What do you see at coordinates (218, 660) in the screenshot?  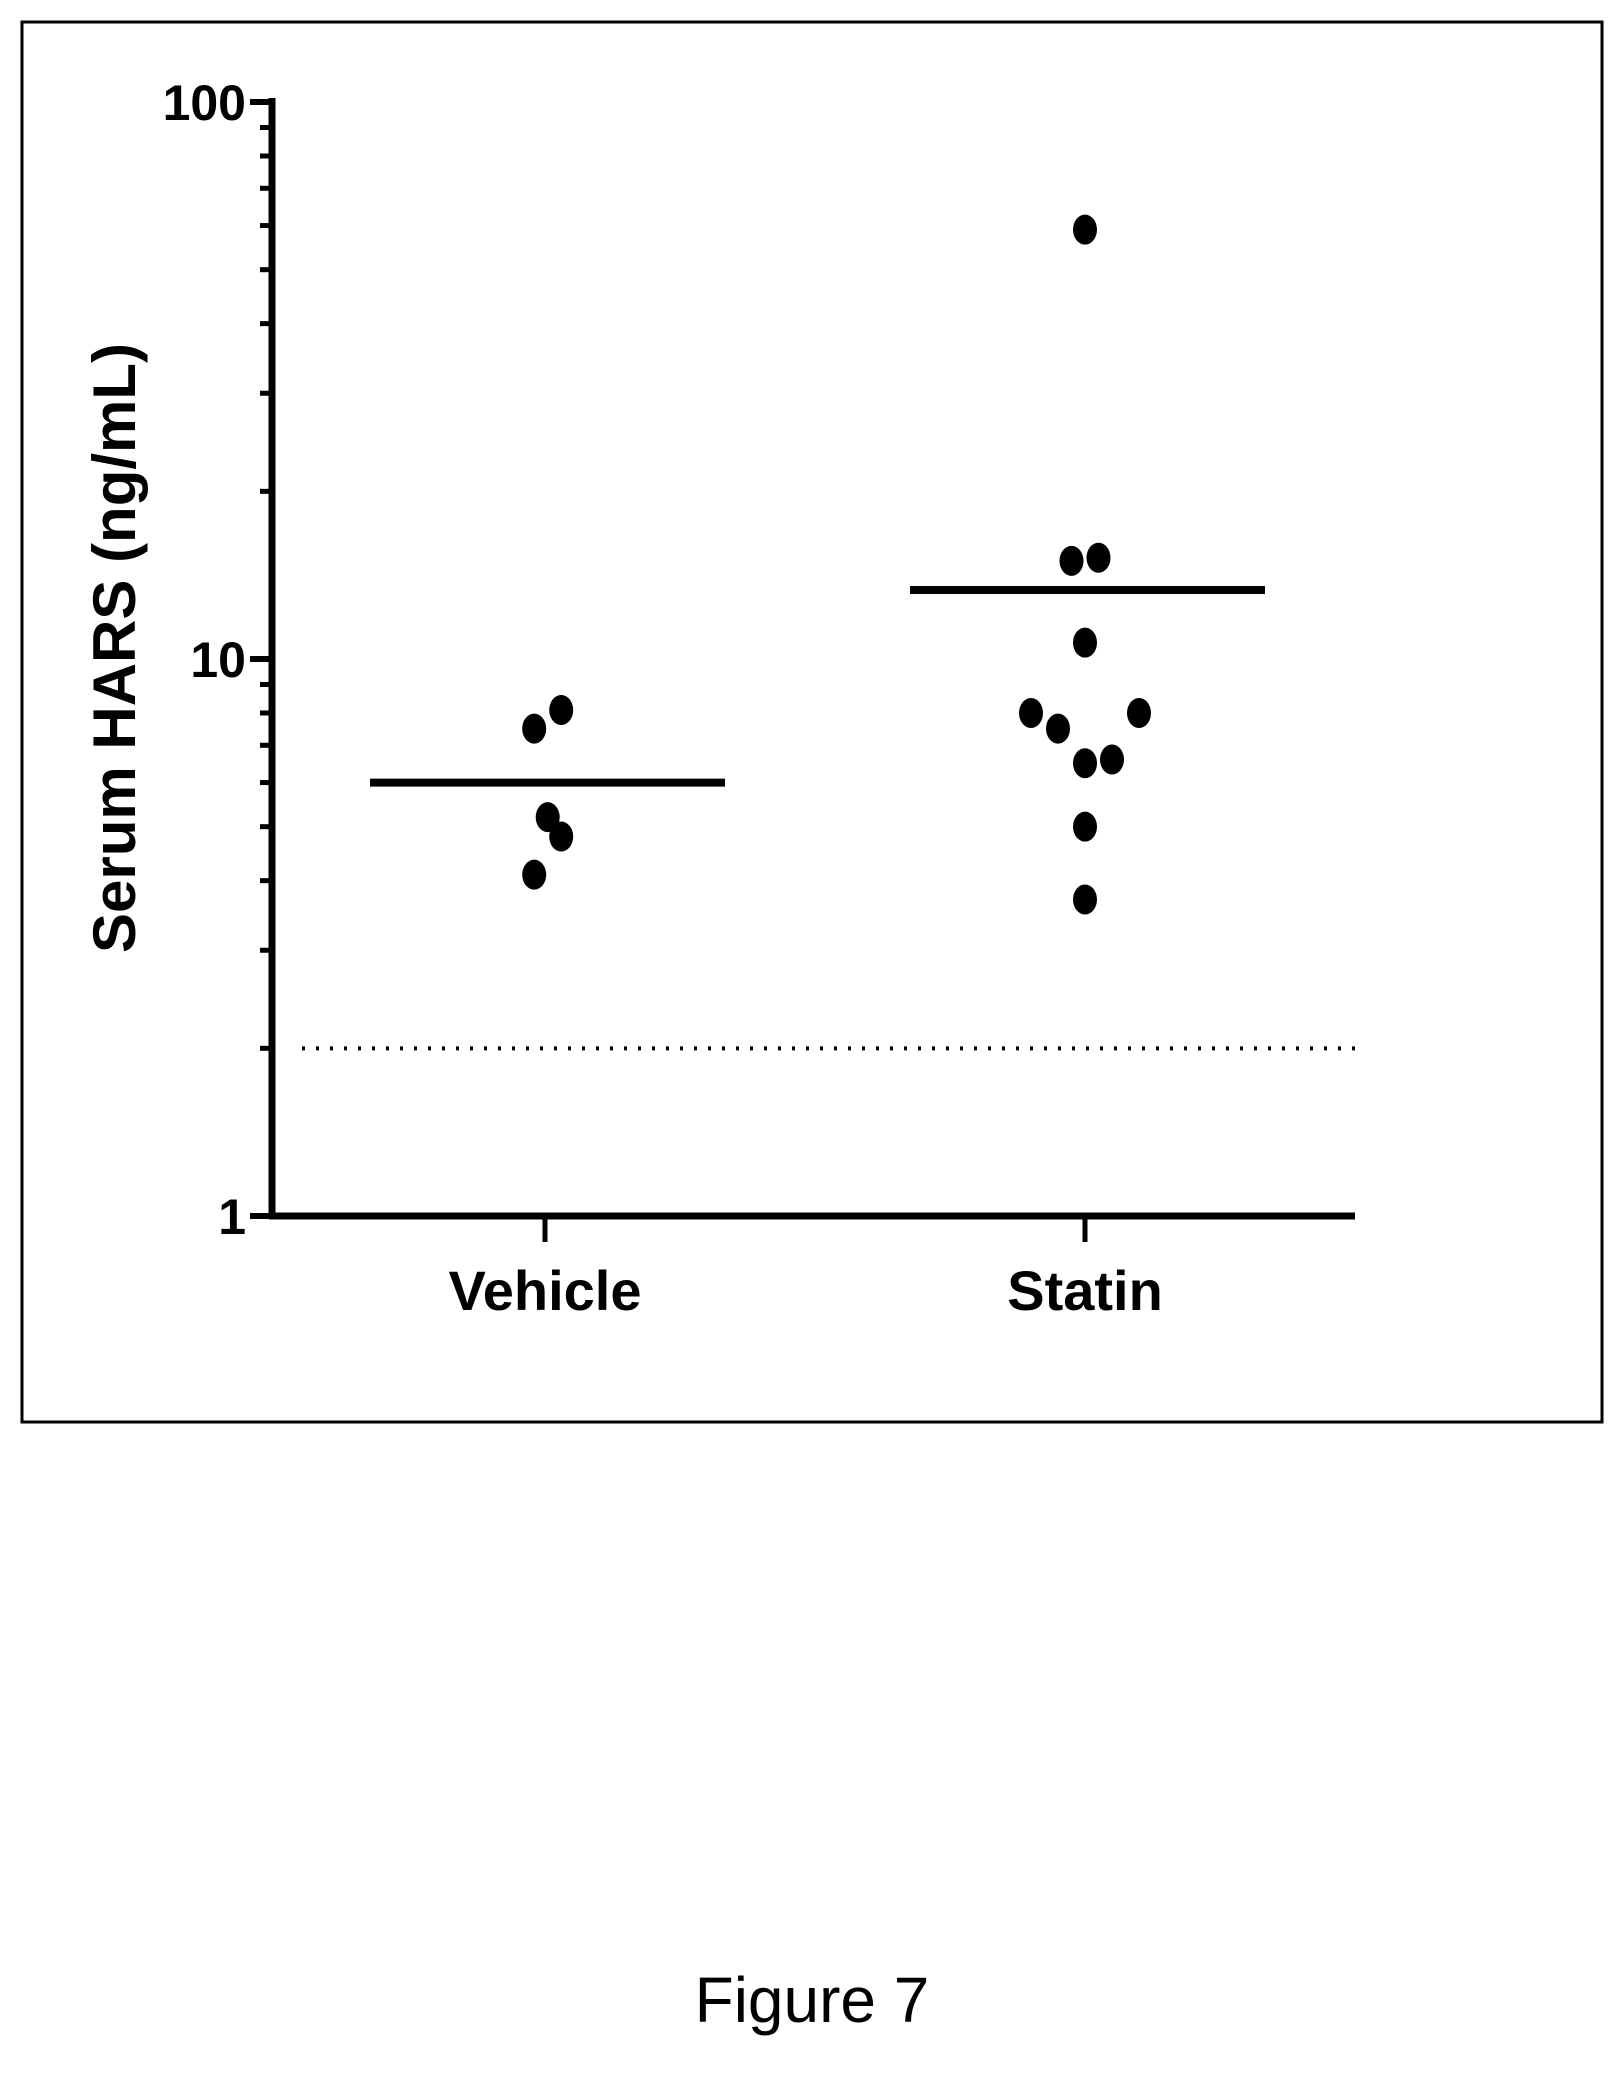 I see `y-tick-label: 10` at bounding box center [218, 660].